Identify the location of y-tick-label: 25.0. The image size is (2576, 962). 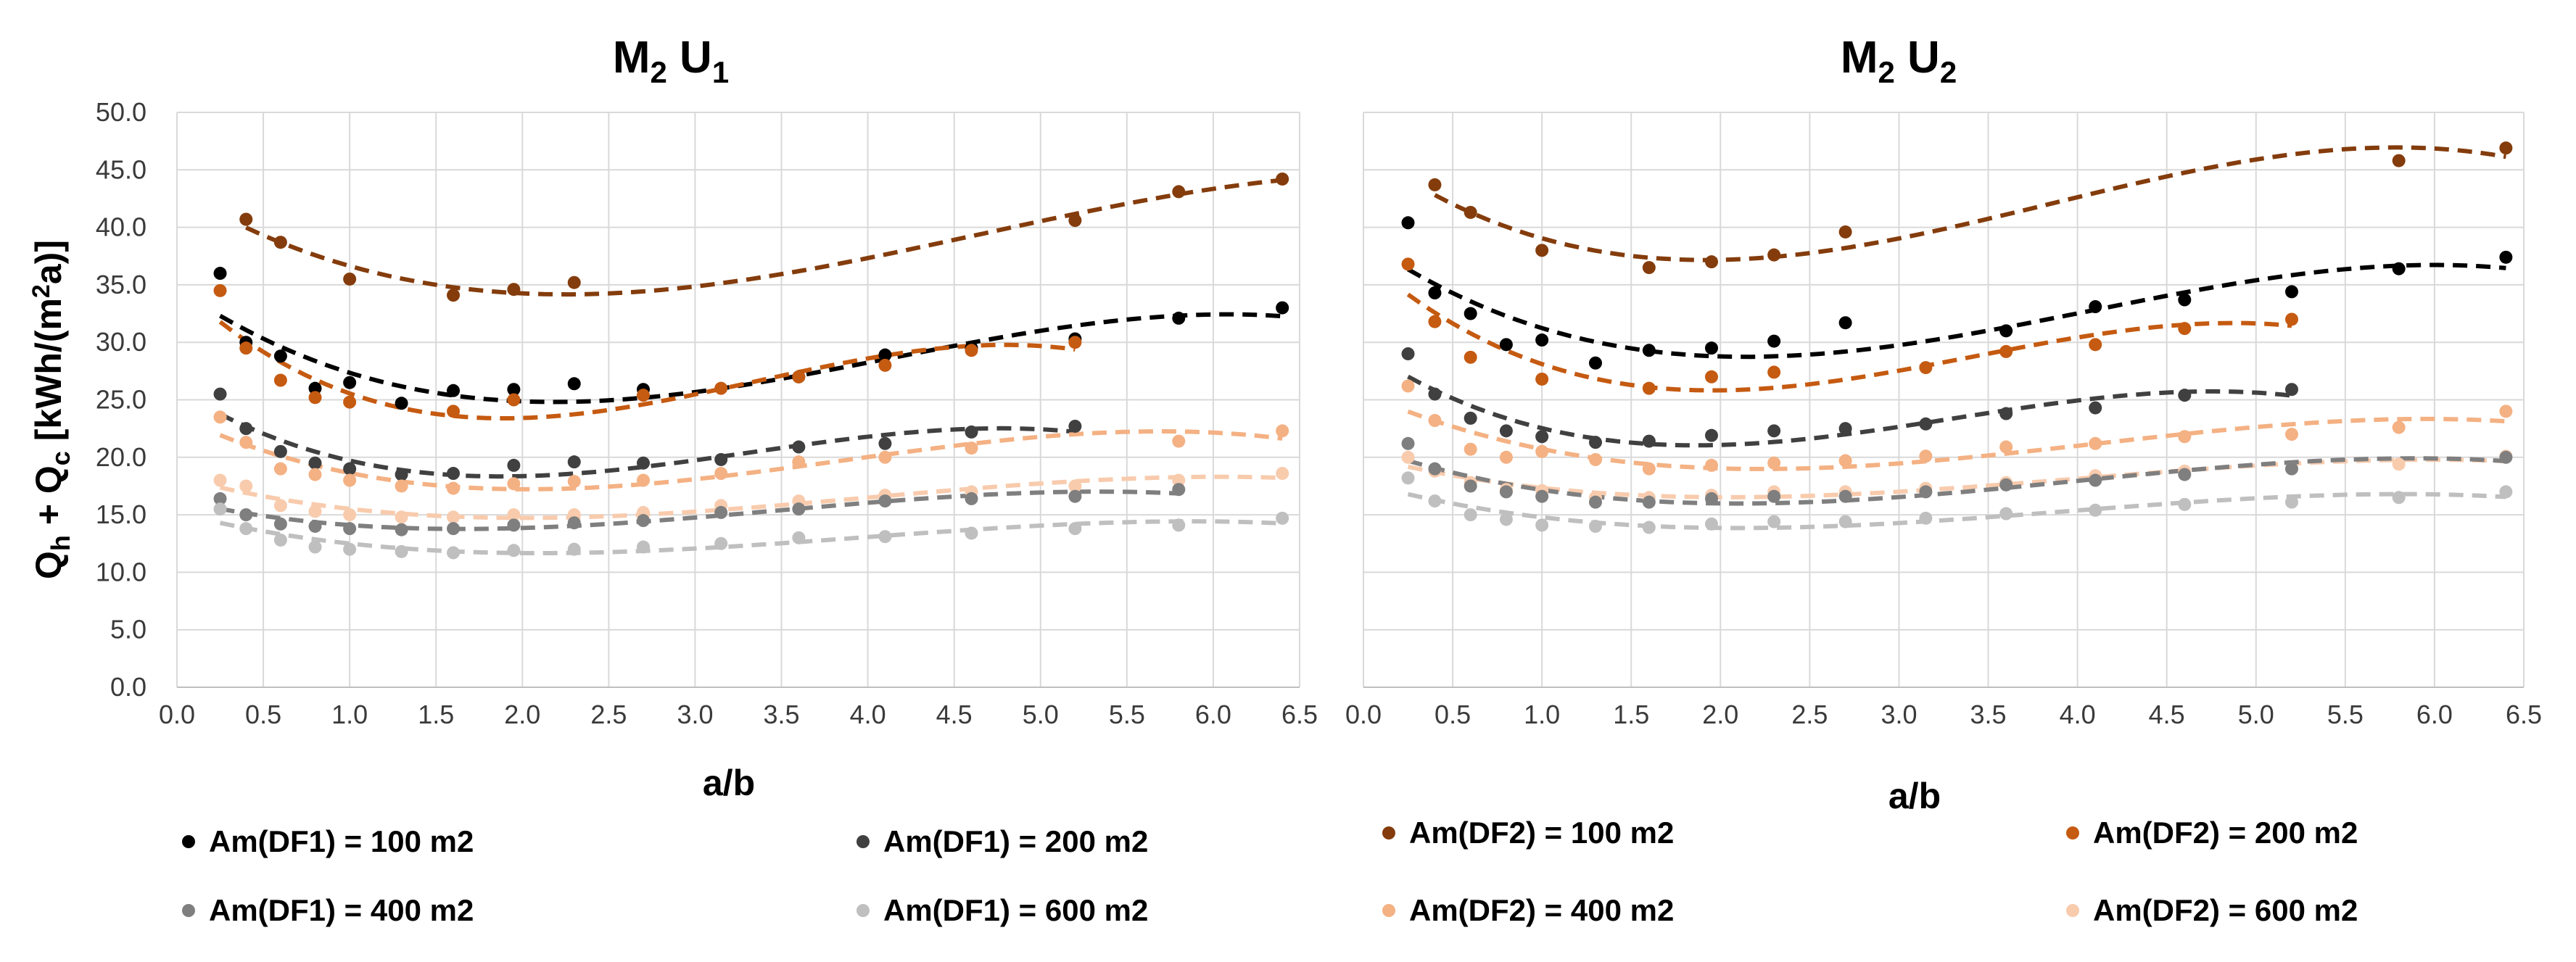
(121, 400).